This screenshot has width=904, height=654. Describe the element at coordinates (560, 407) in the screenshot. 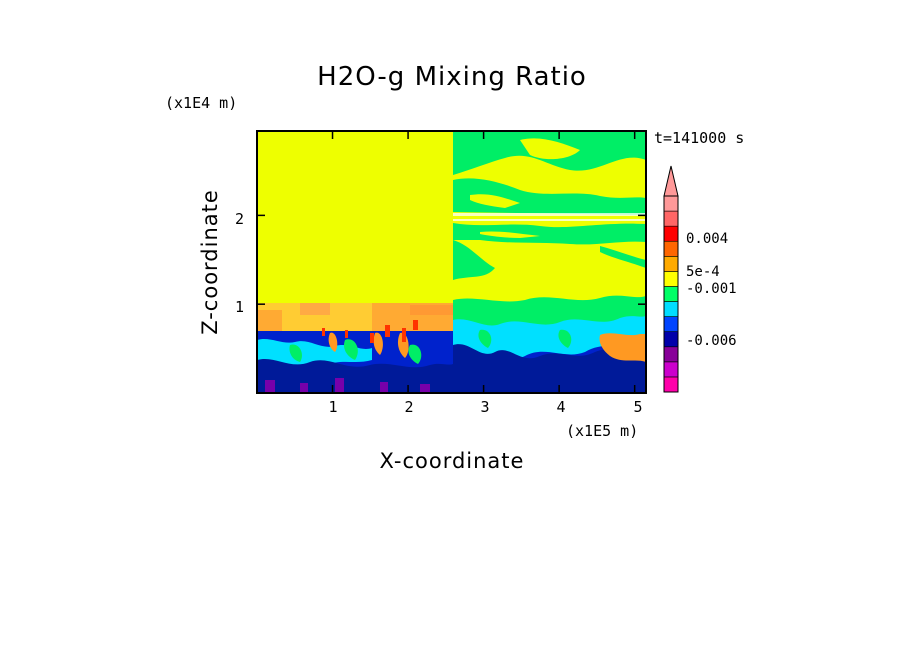

I see `x-tick-label-4: 4` at that location.